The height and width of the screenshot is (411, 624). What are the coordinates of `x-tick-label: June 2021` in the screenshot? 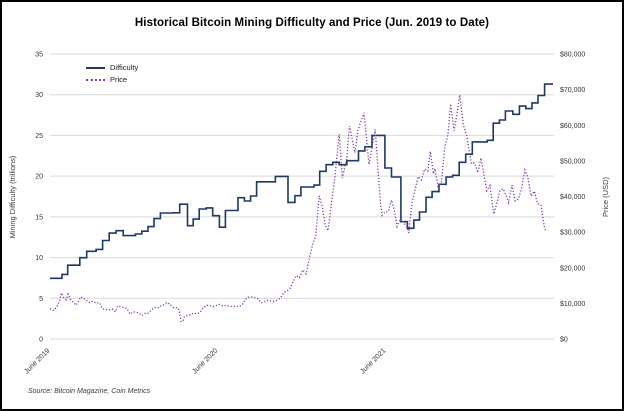 It's located at (373, 361).